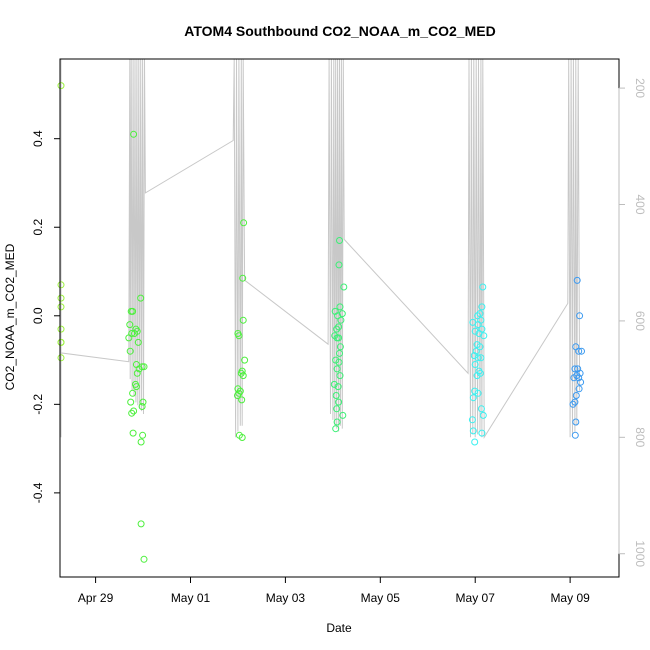 The height and width of the screenshot is (650, 650). What do you see at coordinates (381, 598) in the screenshot?
I see `x-tick-label: May 05` at bounding box center [381, 598].